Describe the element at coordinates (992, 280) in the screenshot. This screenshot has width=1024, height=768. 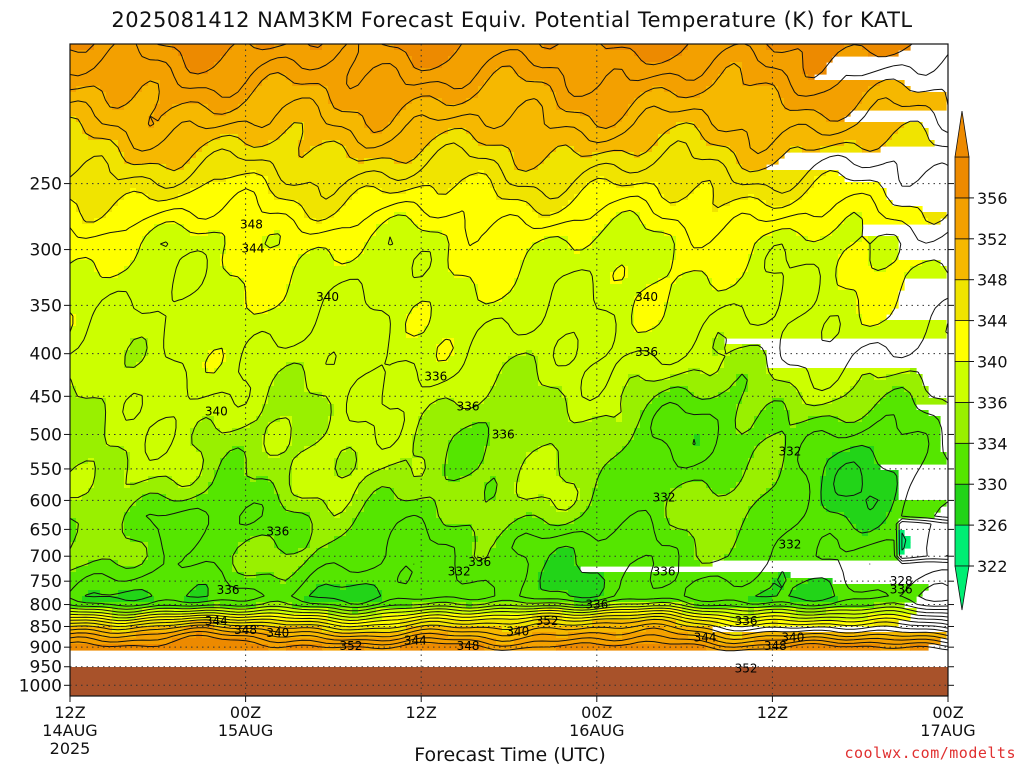
I see `colorbar-label: 348` at that location.